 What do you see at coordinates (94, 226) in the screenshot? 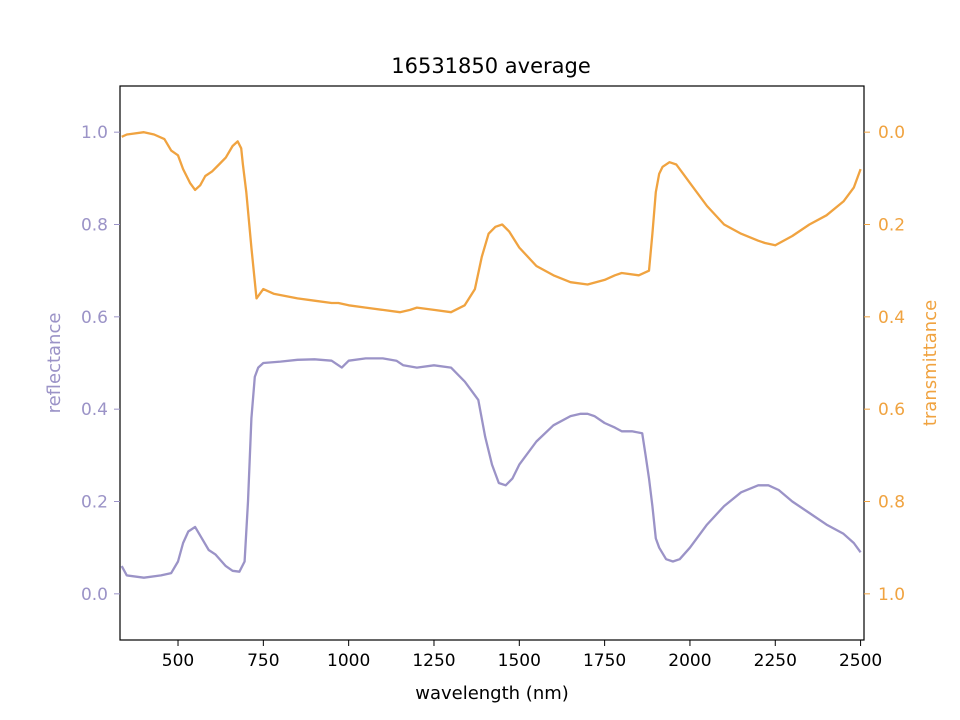
I see `left-y-tick-label: 0.8` at bounding box center [94, 226].